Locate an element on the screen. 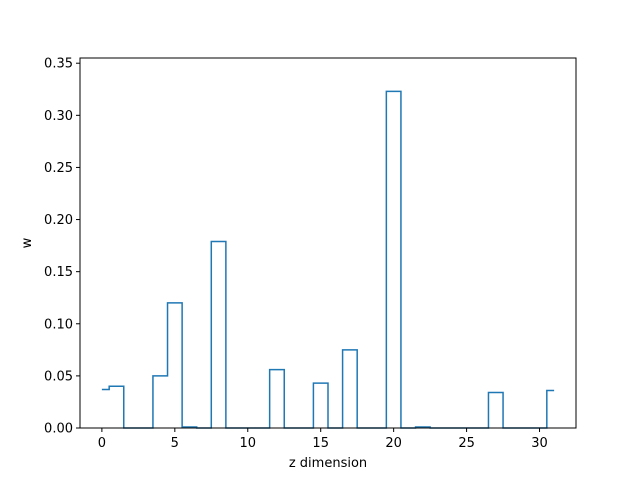 The height and width of the screenshot is (480, 640). y-tick-label: 0.30 is located at coordinates (58, 116).